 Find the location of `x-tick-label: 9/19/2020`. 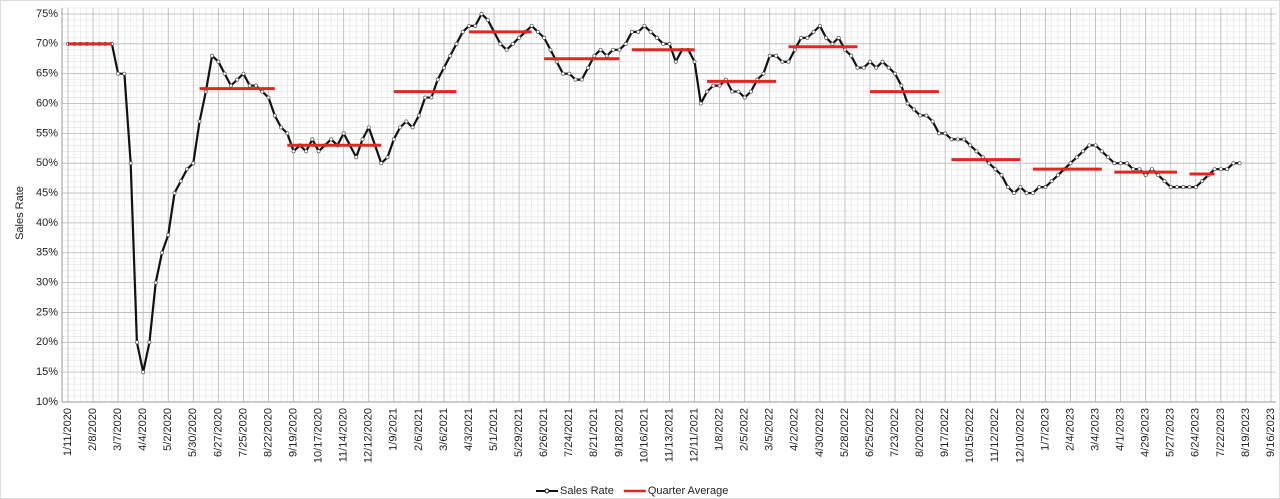

x-tick-label: 9/19/2020 is located at coordinates (293, 432).